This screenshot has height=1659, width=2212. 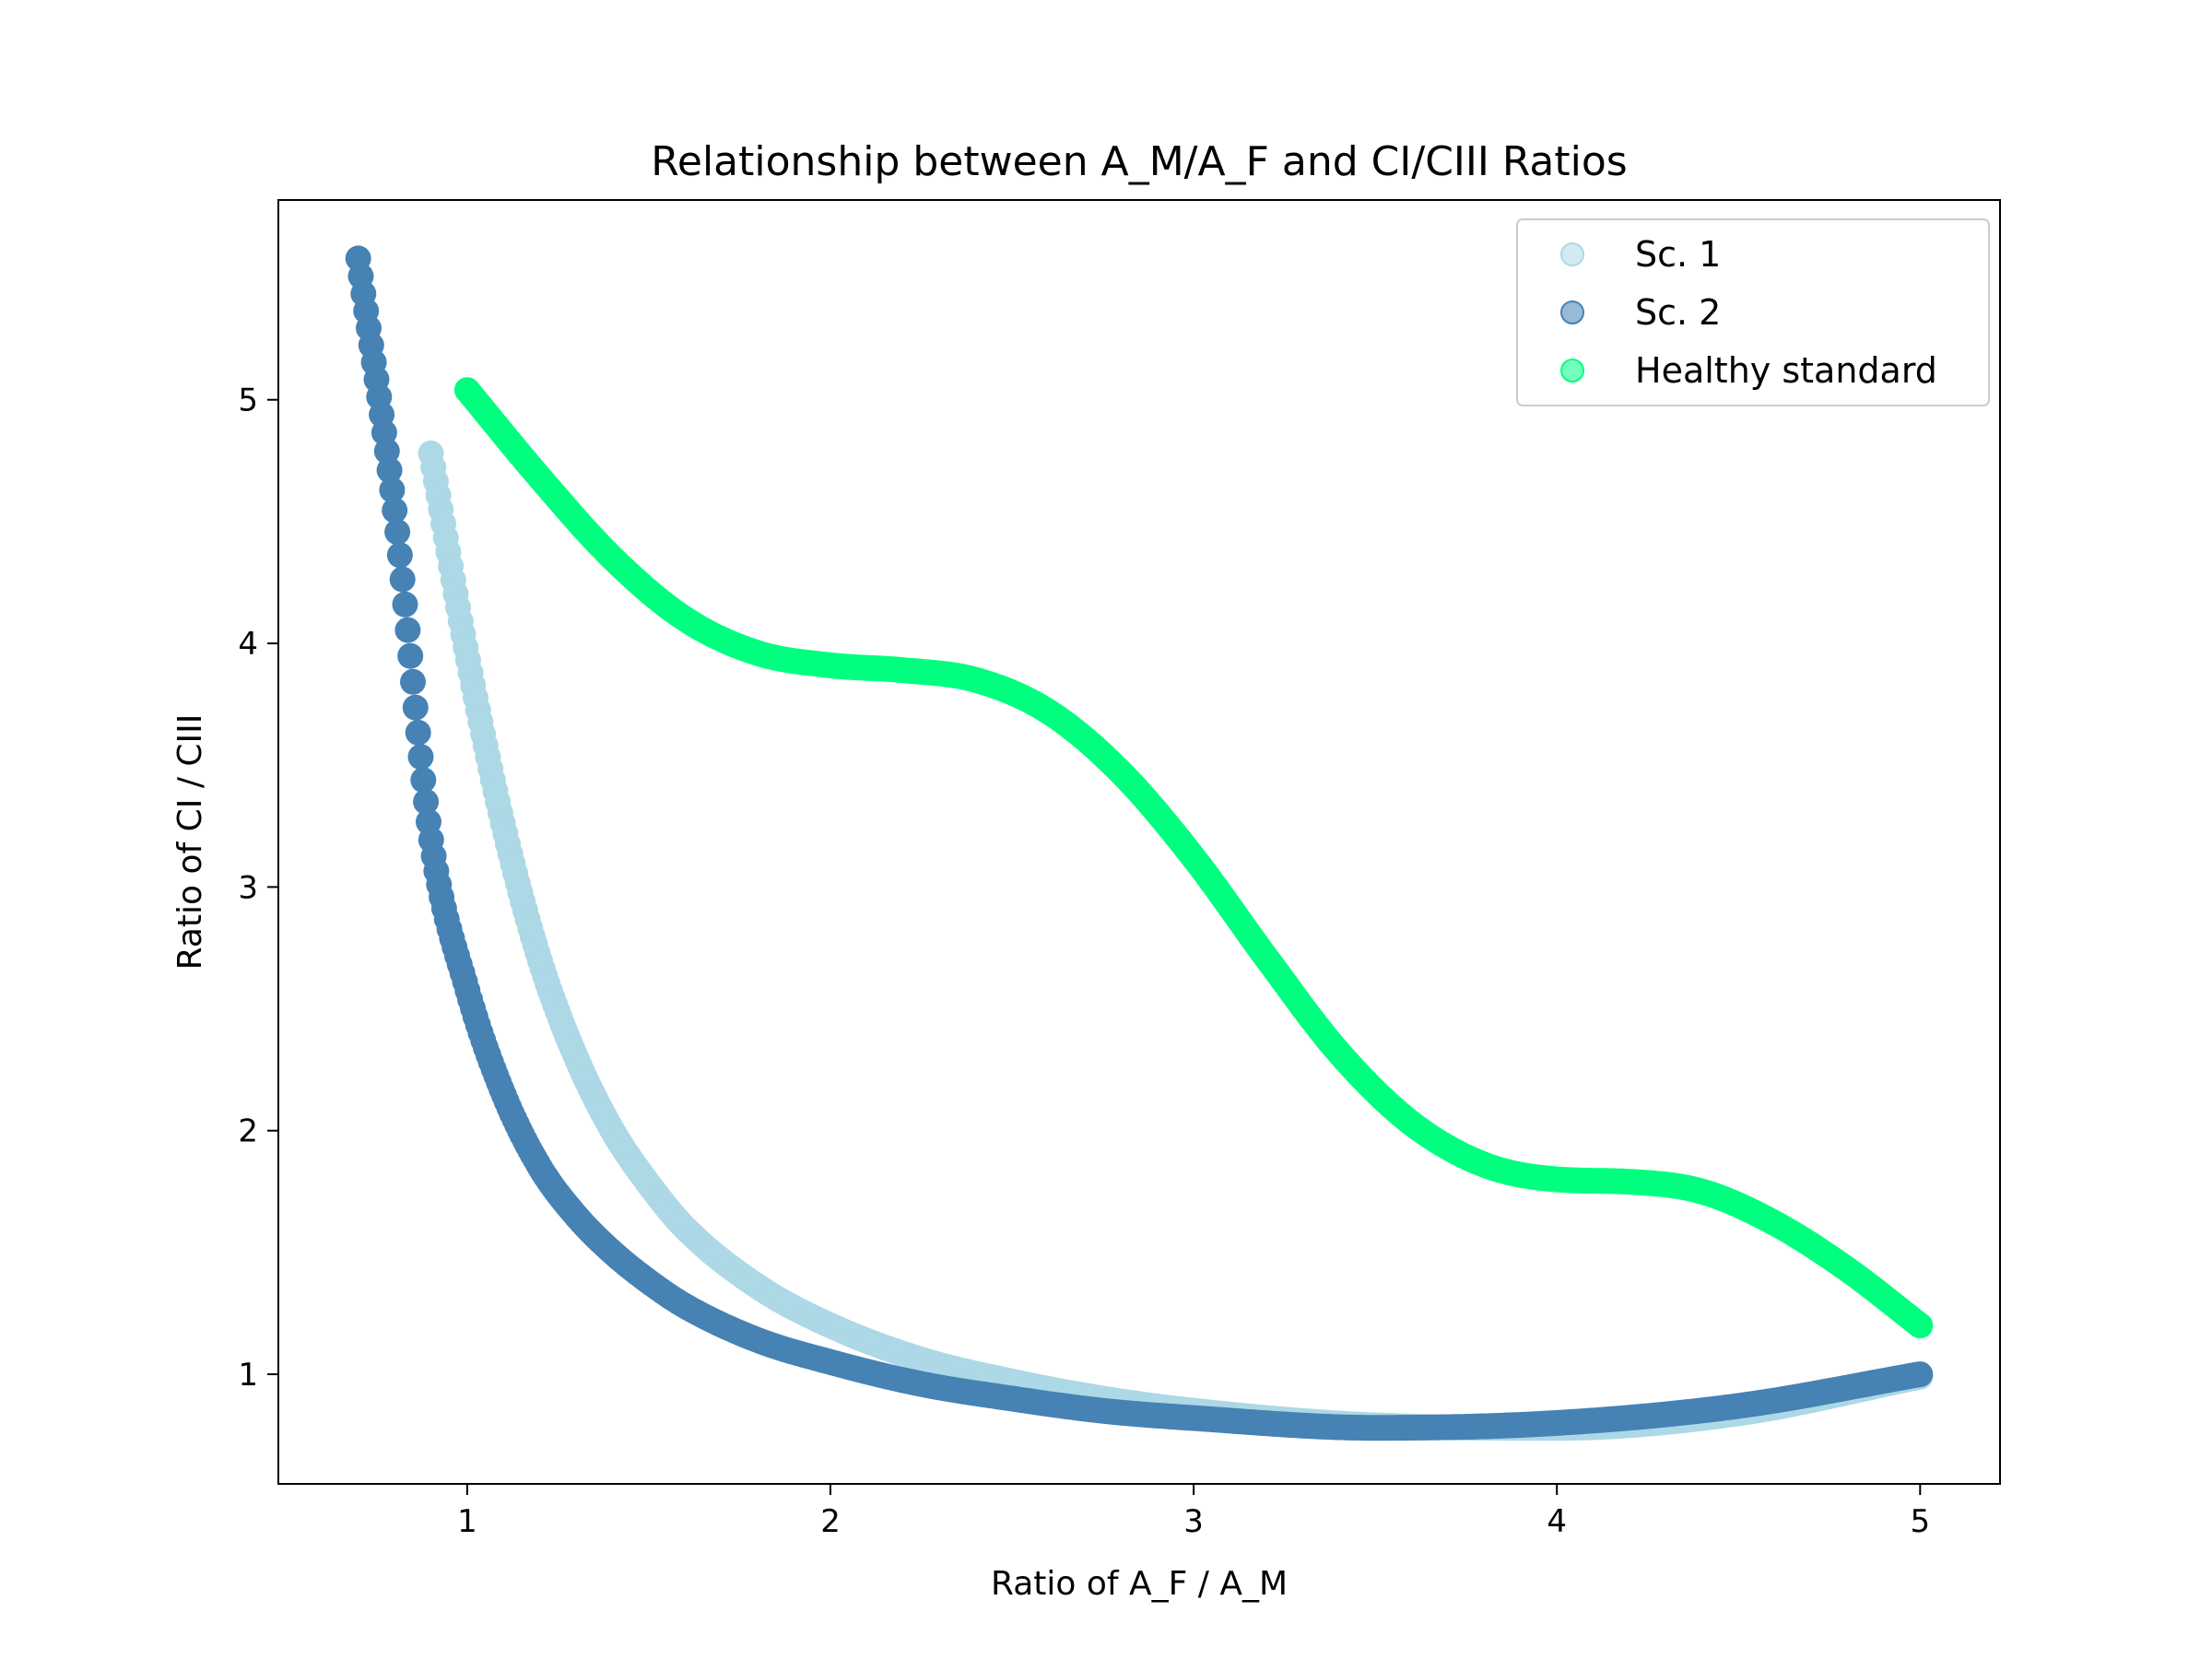 What do you see at coordinates (1678, 312) in the screenshot?
I see `legend-label: Sc. 2` at bounding box center [1678, 312].